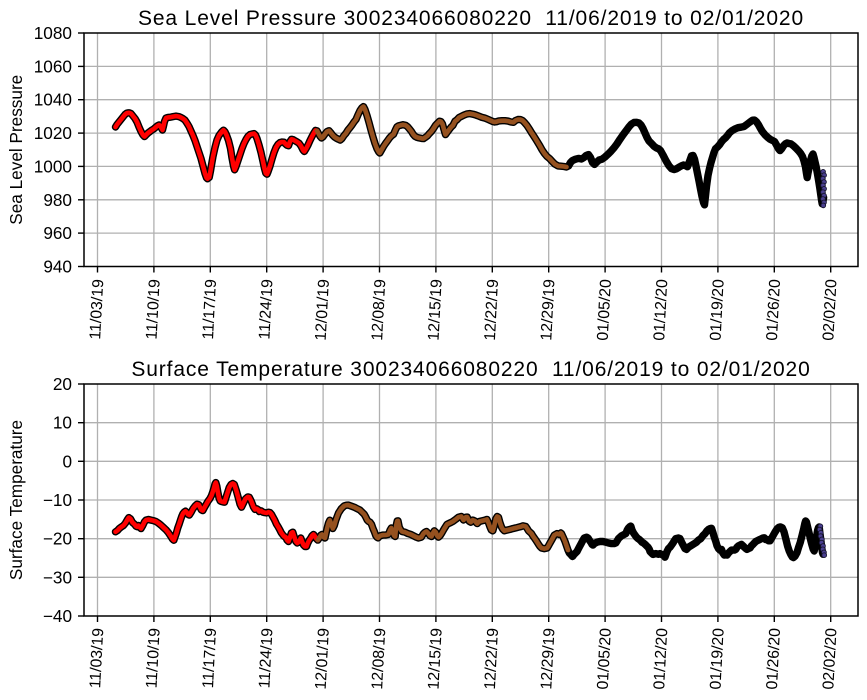  What do you see at coordinates (57, 577) in the screenshot?
I see `svg-text: −30` at bounding box center [57, 577].